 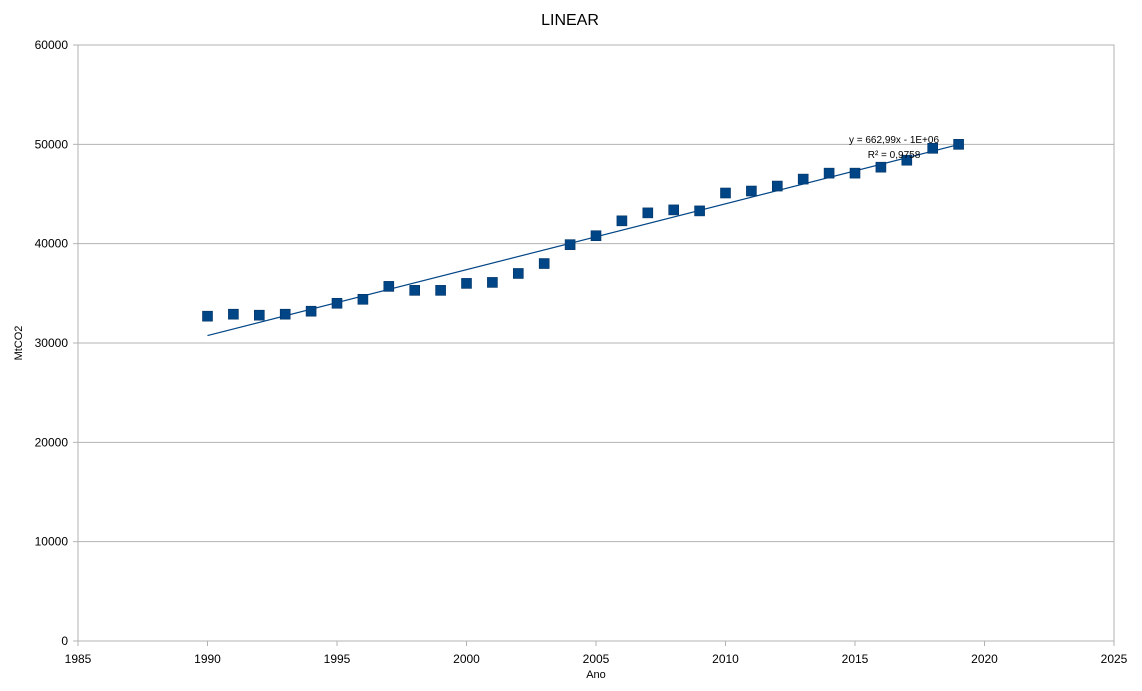 I want to click on x-tick-label: 2020, so click(x=984, y=659).